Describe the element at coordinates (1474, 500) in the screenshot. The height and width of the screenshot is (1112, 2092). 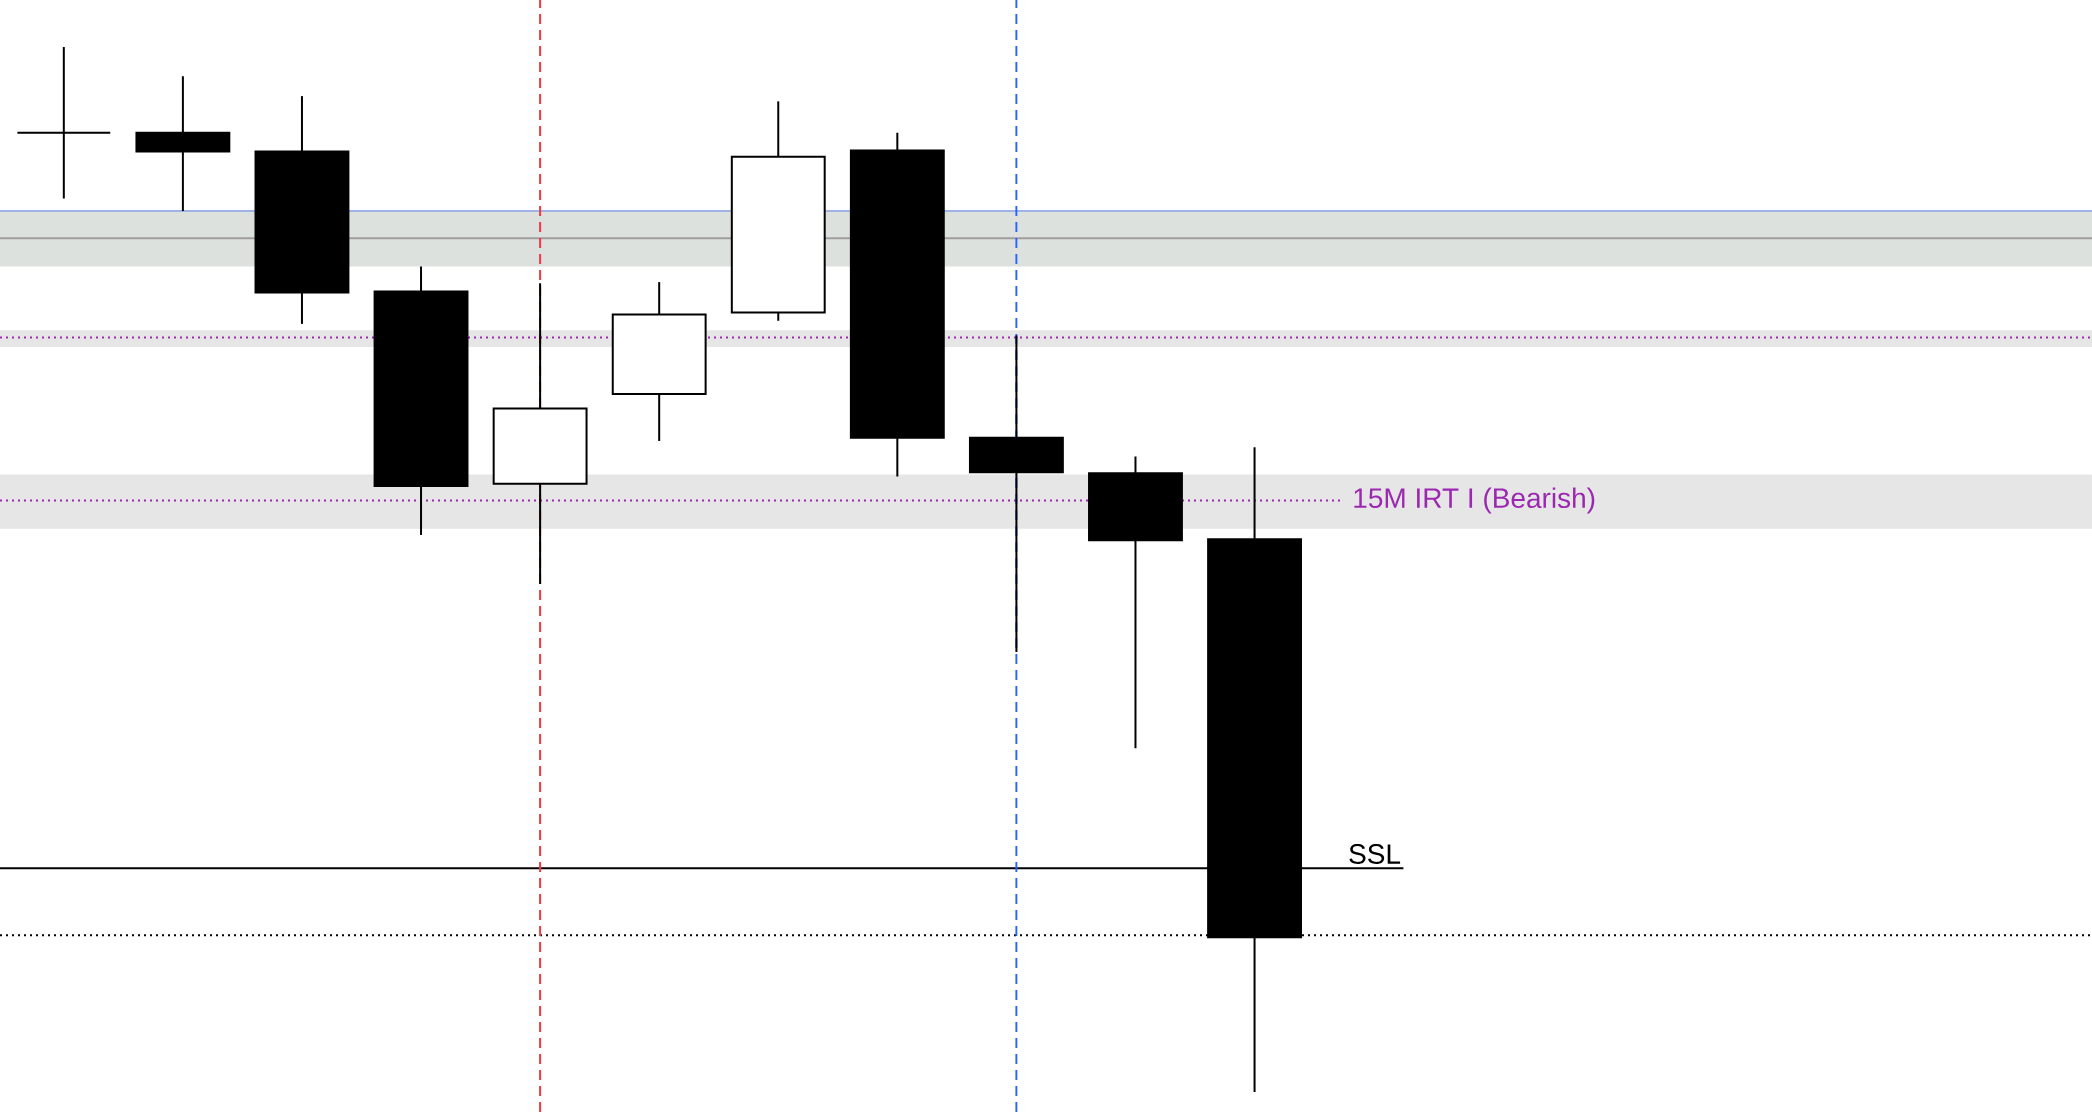
I see `ref-line-label: 15M IRT I (Bearish)` at that location.